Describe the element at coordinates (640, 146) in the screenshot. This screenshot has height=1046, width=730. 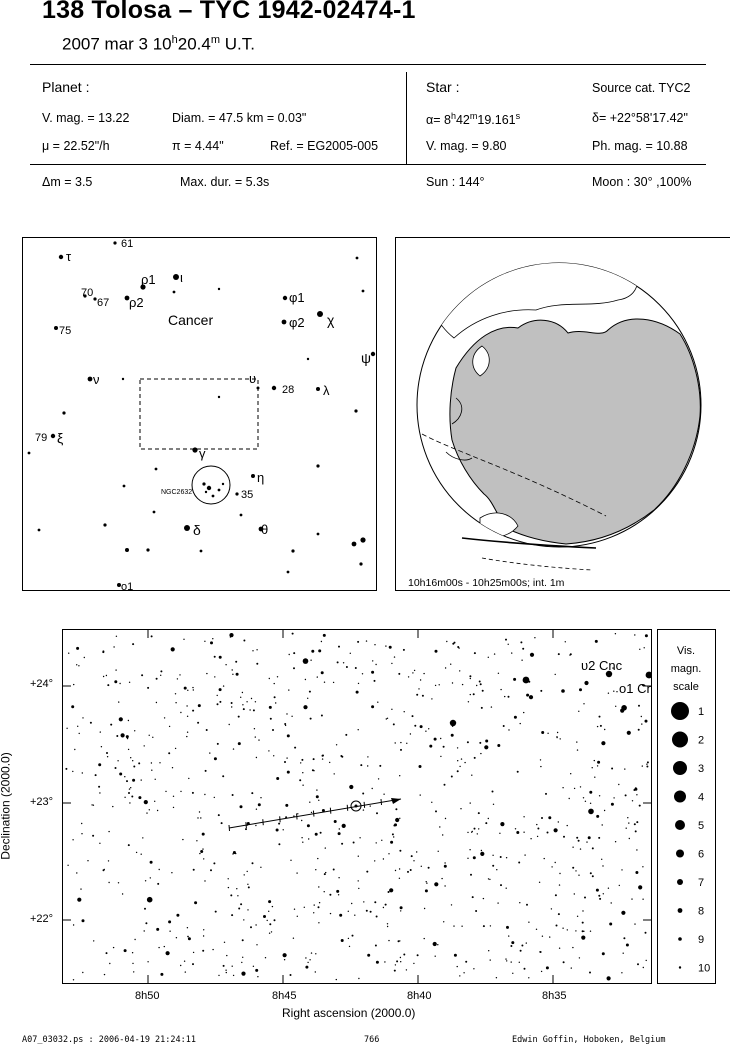
I see `star-phmag: Ph. mag. = 10.88` at that location.